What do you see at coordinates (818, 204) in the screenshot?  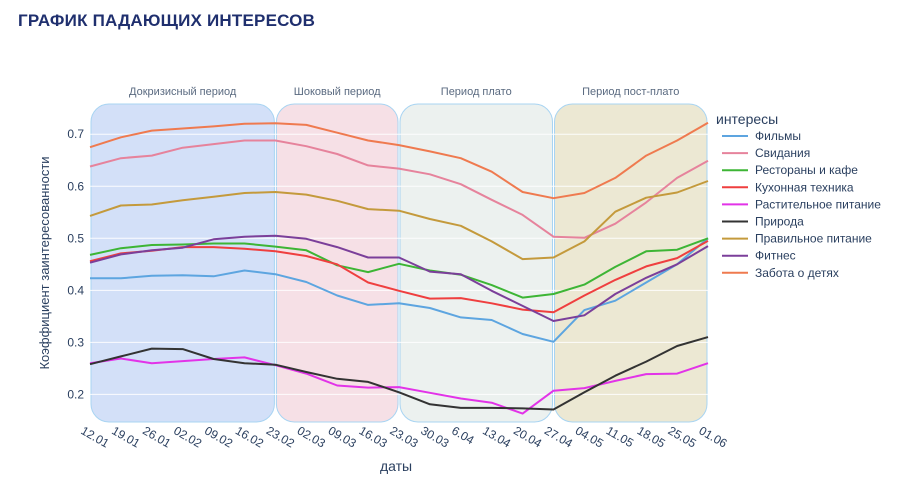 I see `legend-label: Растительное питание` at bounding box center [818, 204].